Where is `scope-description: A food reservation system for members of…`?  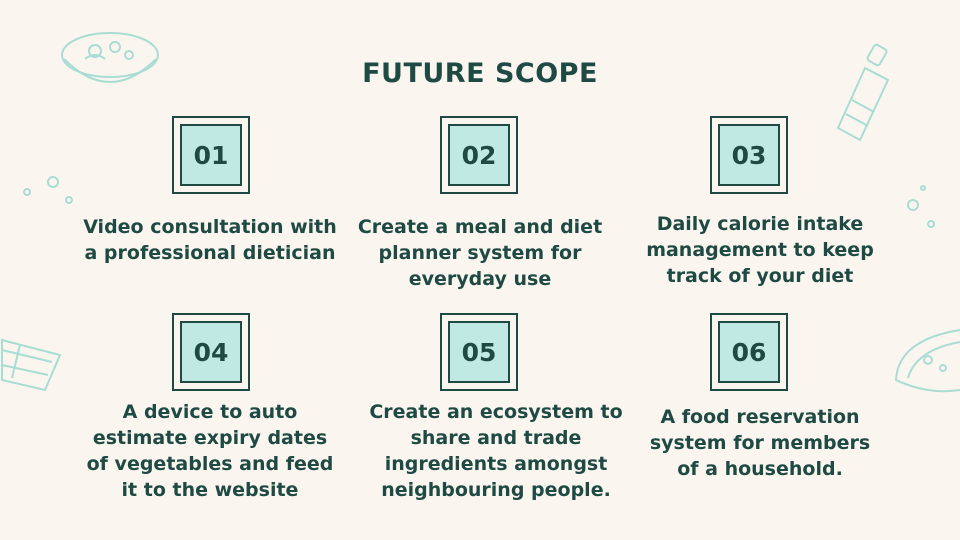
scope-description: A food reservation system for members of… is located at coordinates (760, 443).